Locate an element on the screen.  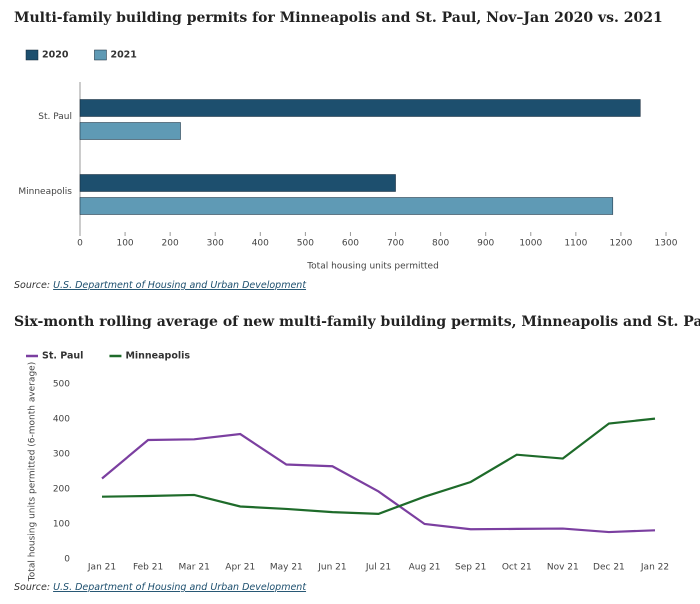
x-tick-label: 200 is located at coordinates (170, 244).